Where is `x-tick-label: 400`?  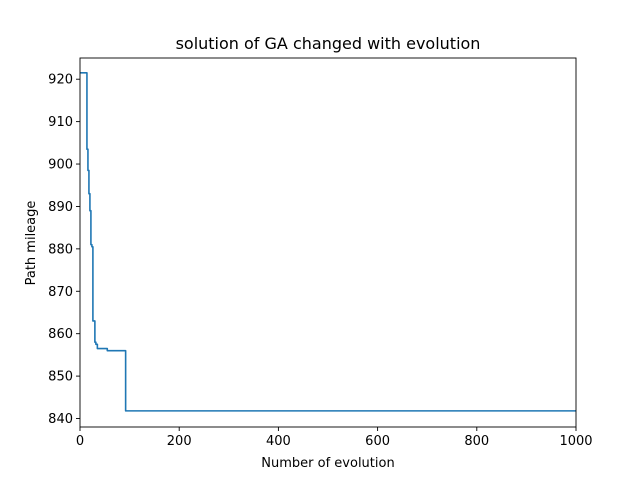
x-tick-label: 400 is located at coordinates (278, 441).